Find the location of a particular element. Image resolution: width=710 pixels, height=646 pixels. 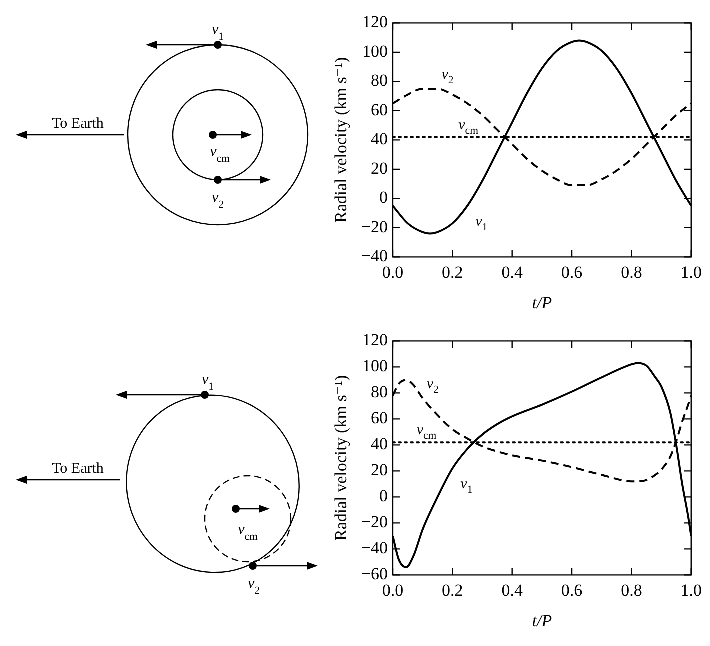

text: v$_{2}$ is located at coordinates (254, 586).